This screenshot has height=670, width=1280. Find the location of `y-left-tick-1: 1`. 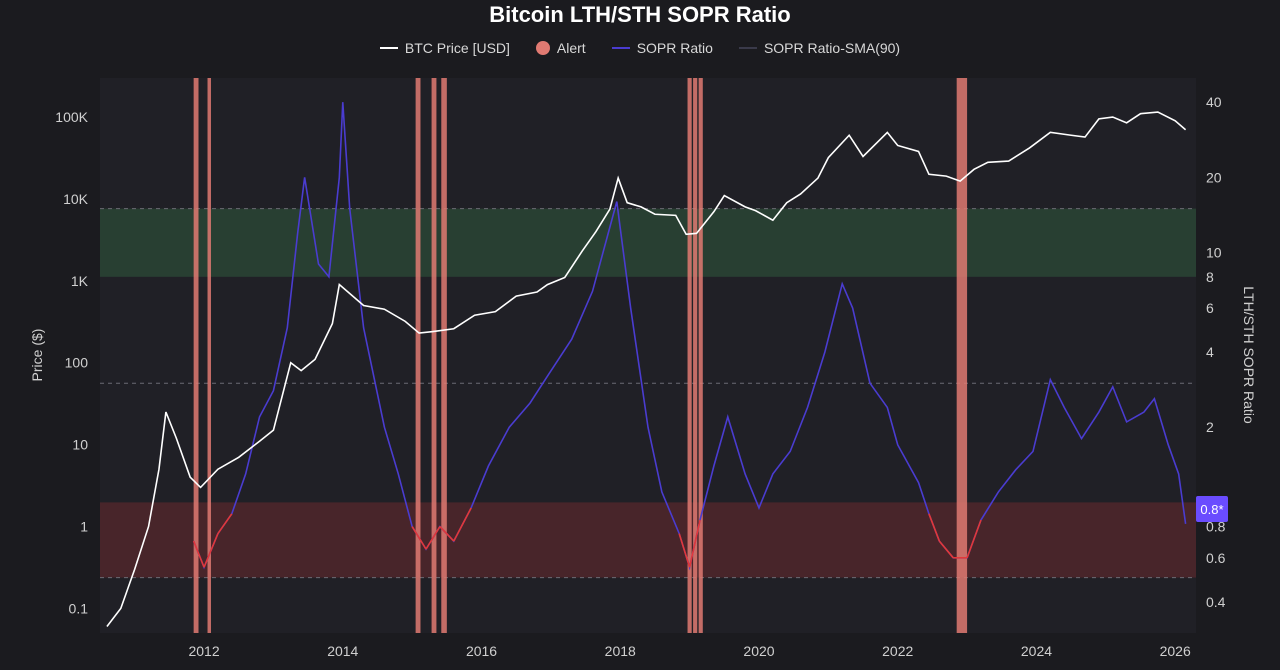

y-left-tick-1: 1 is located at coordinates (84, 526).